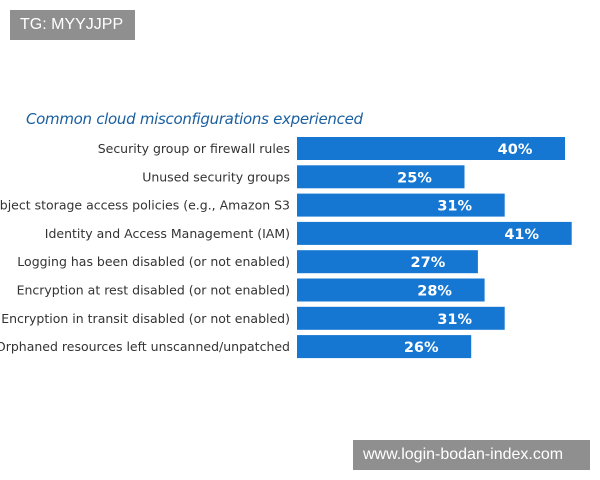  What do you see at coordinates (428, 263) in the screenshot?
I see `value-label-5: 27%` at bounding box center [428, 263].